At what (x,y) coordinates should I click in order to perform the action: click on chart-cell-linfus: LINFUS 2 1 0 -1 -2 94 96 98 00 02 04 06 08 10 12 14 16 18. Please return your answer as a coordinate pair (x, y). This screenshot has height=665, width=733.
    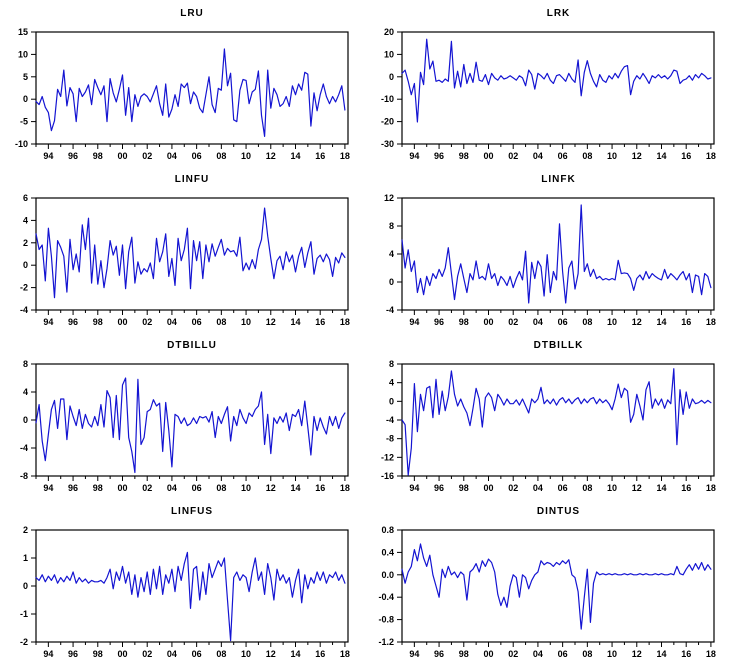
    Looking at the image, I should click on (183, 581).